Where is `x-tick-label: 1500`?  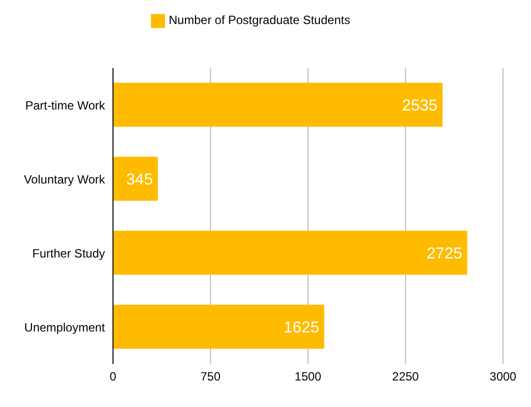
x-tick-label: 1500 is located at coordinates (308, 377).